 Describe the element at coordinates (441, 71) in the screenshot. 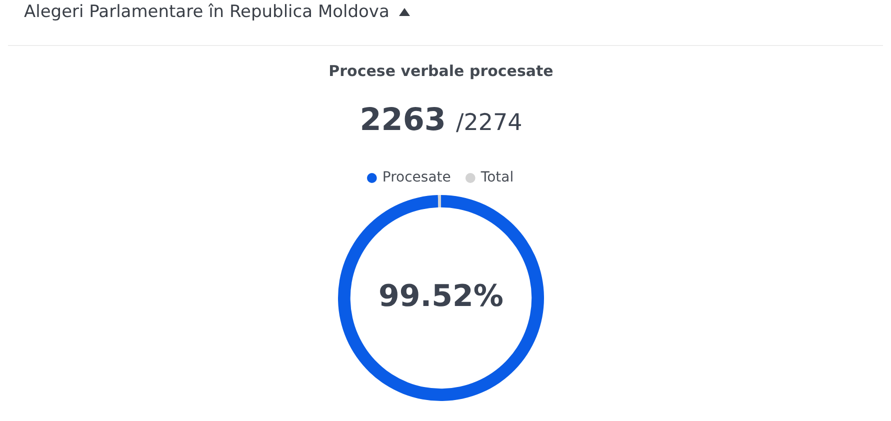

I see `chart-subtitle: Procese verbale procesate` at that location.